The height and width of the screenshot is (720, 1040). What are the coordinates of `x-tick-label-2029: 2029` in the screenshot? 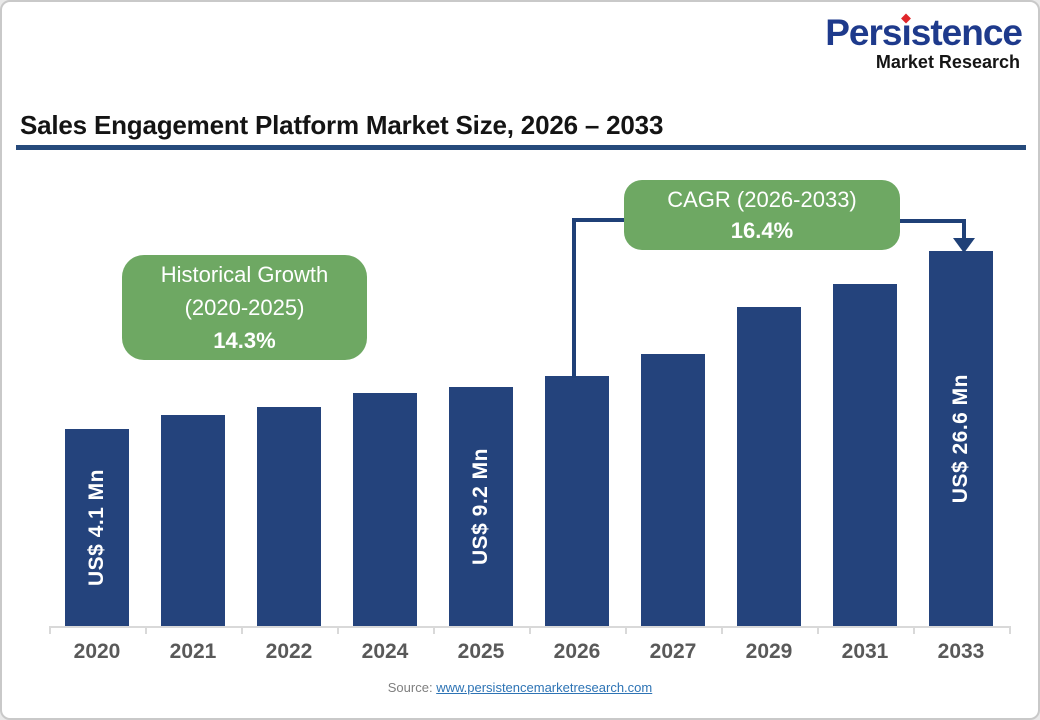 It's located at (769, 651).